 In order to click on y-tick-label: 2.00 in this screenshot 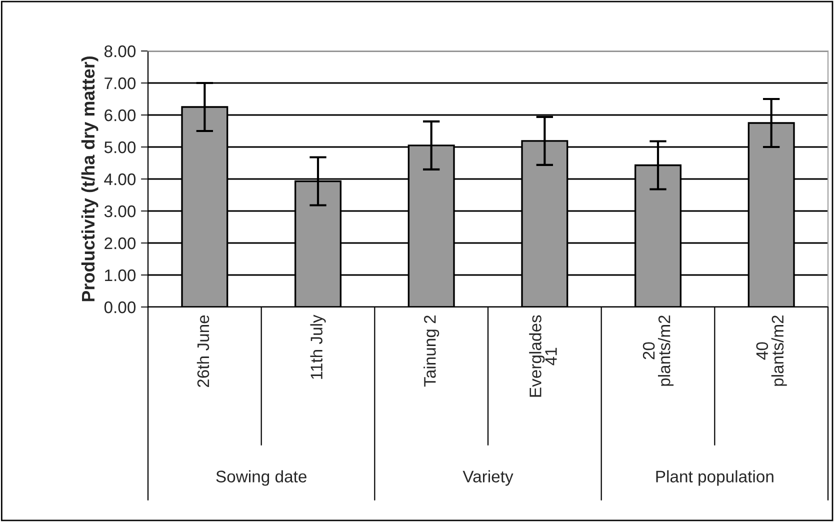, I will do `click(120, 243)`.